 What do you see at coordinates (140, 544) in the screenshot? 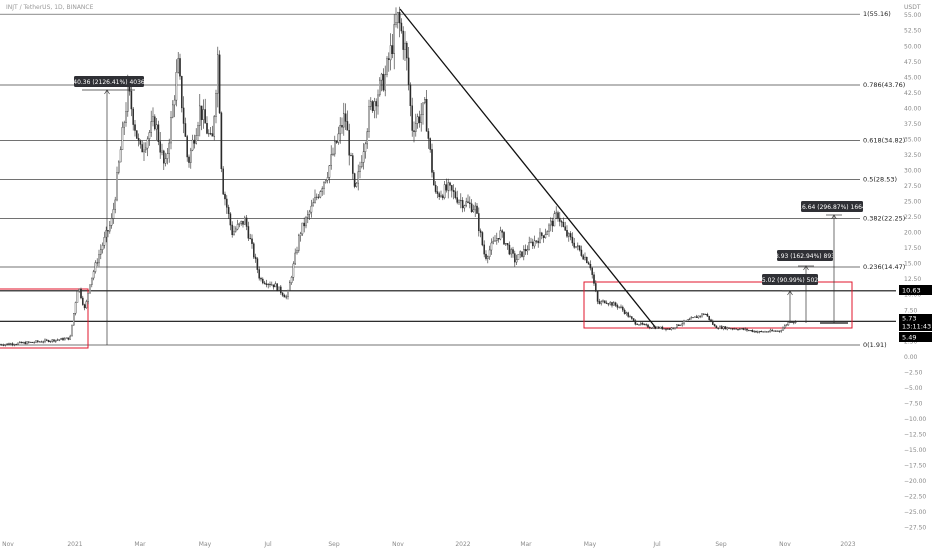
I see `x-tick-label: Mar` at bounding box center [140, 544].